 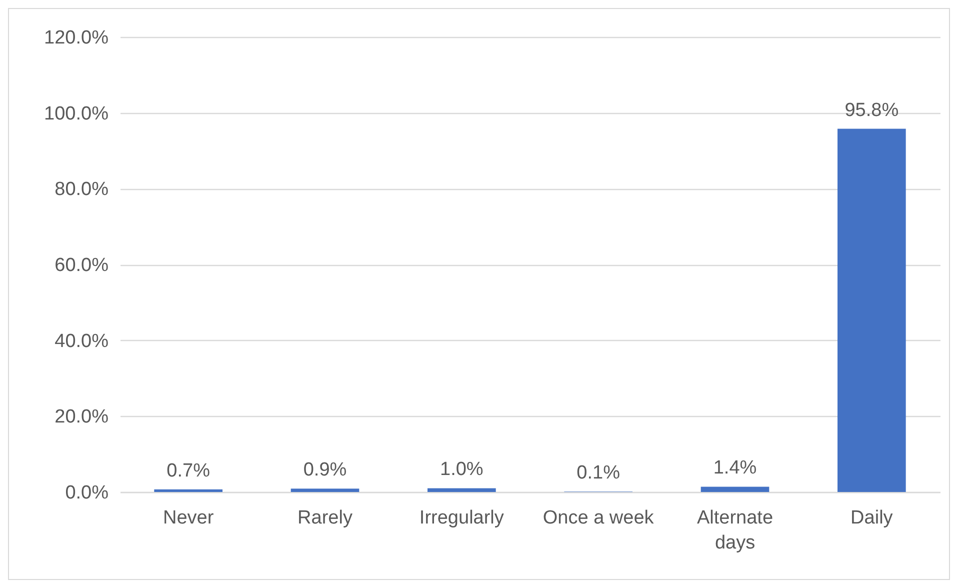 I want to click on x-tick-label: Alternate days, so click(x=735, y=531).